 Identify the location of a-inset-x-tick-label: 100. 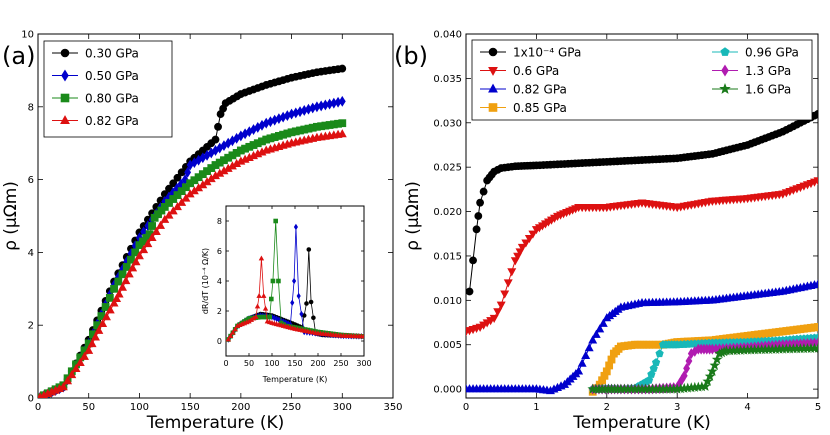
(271, 363).